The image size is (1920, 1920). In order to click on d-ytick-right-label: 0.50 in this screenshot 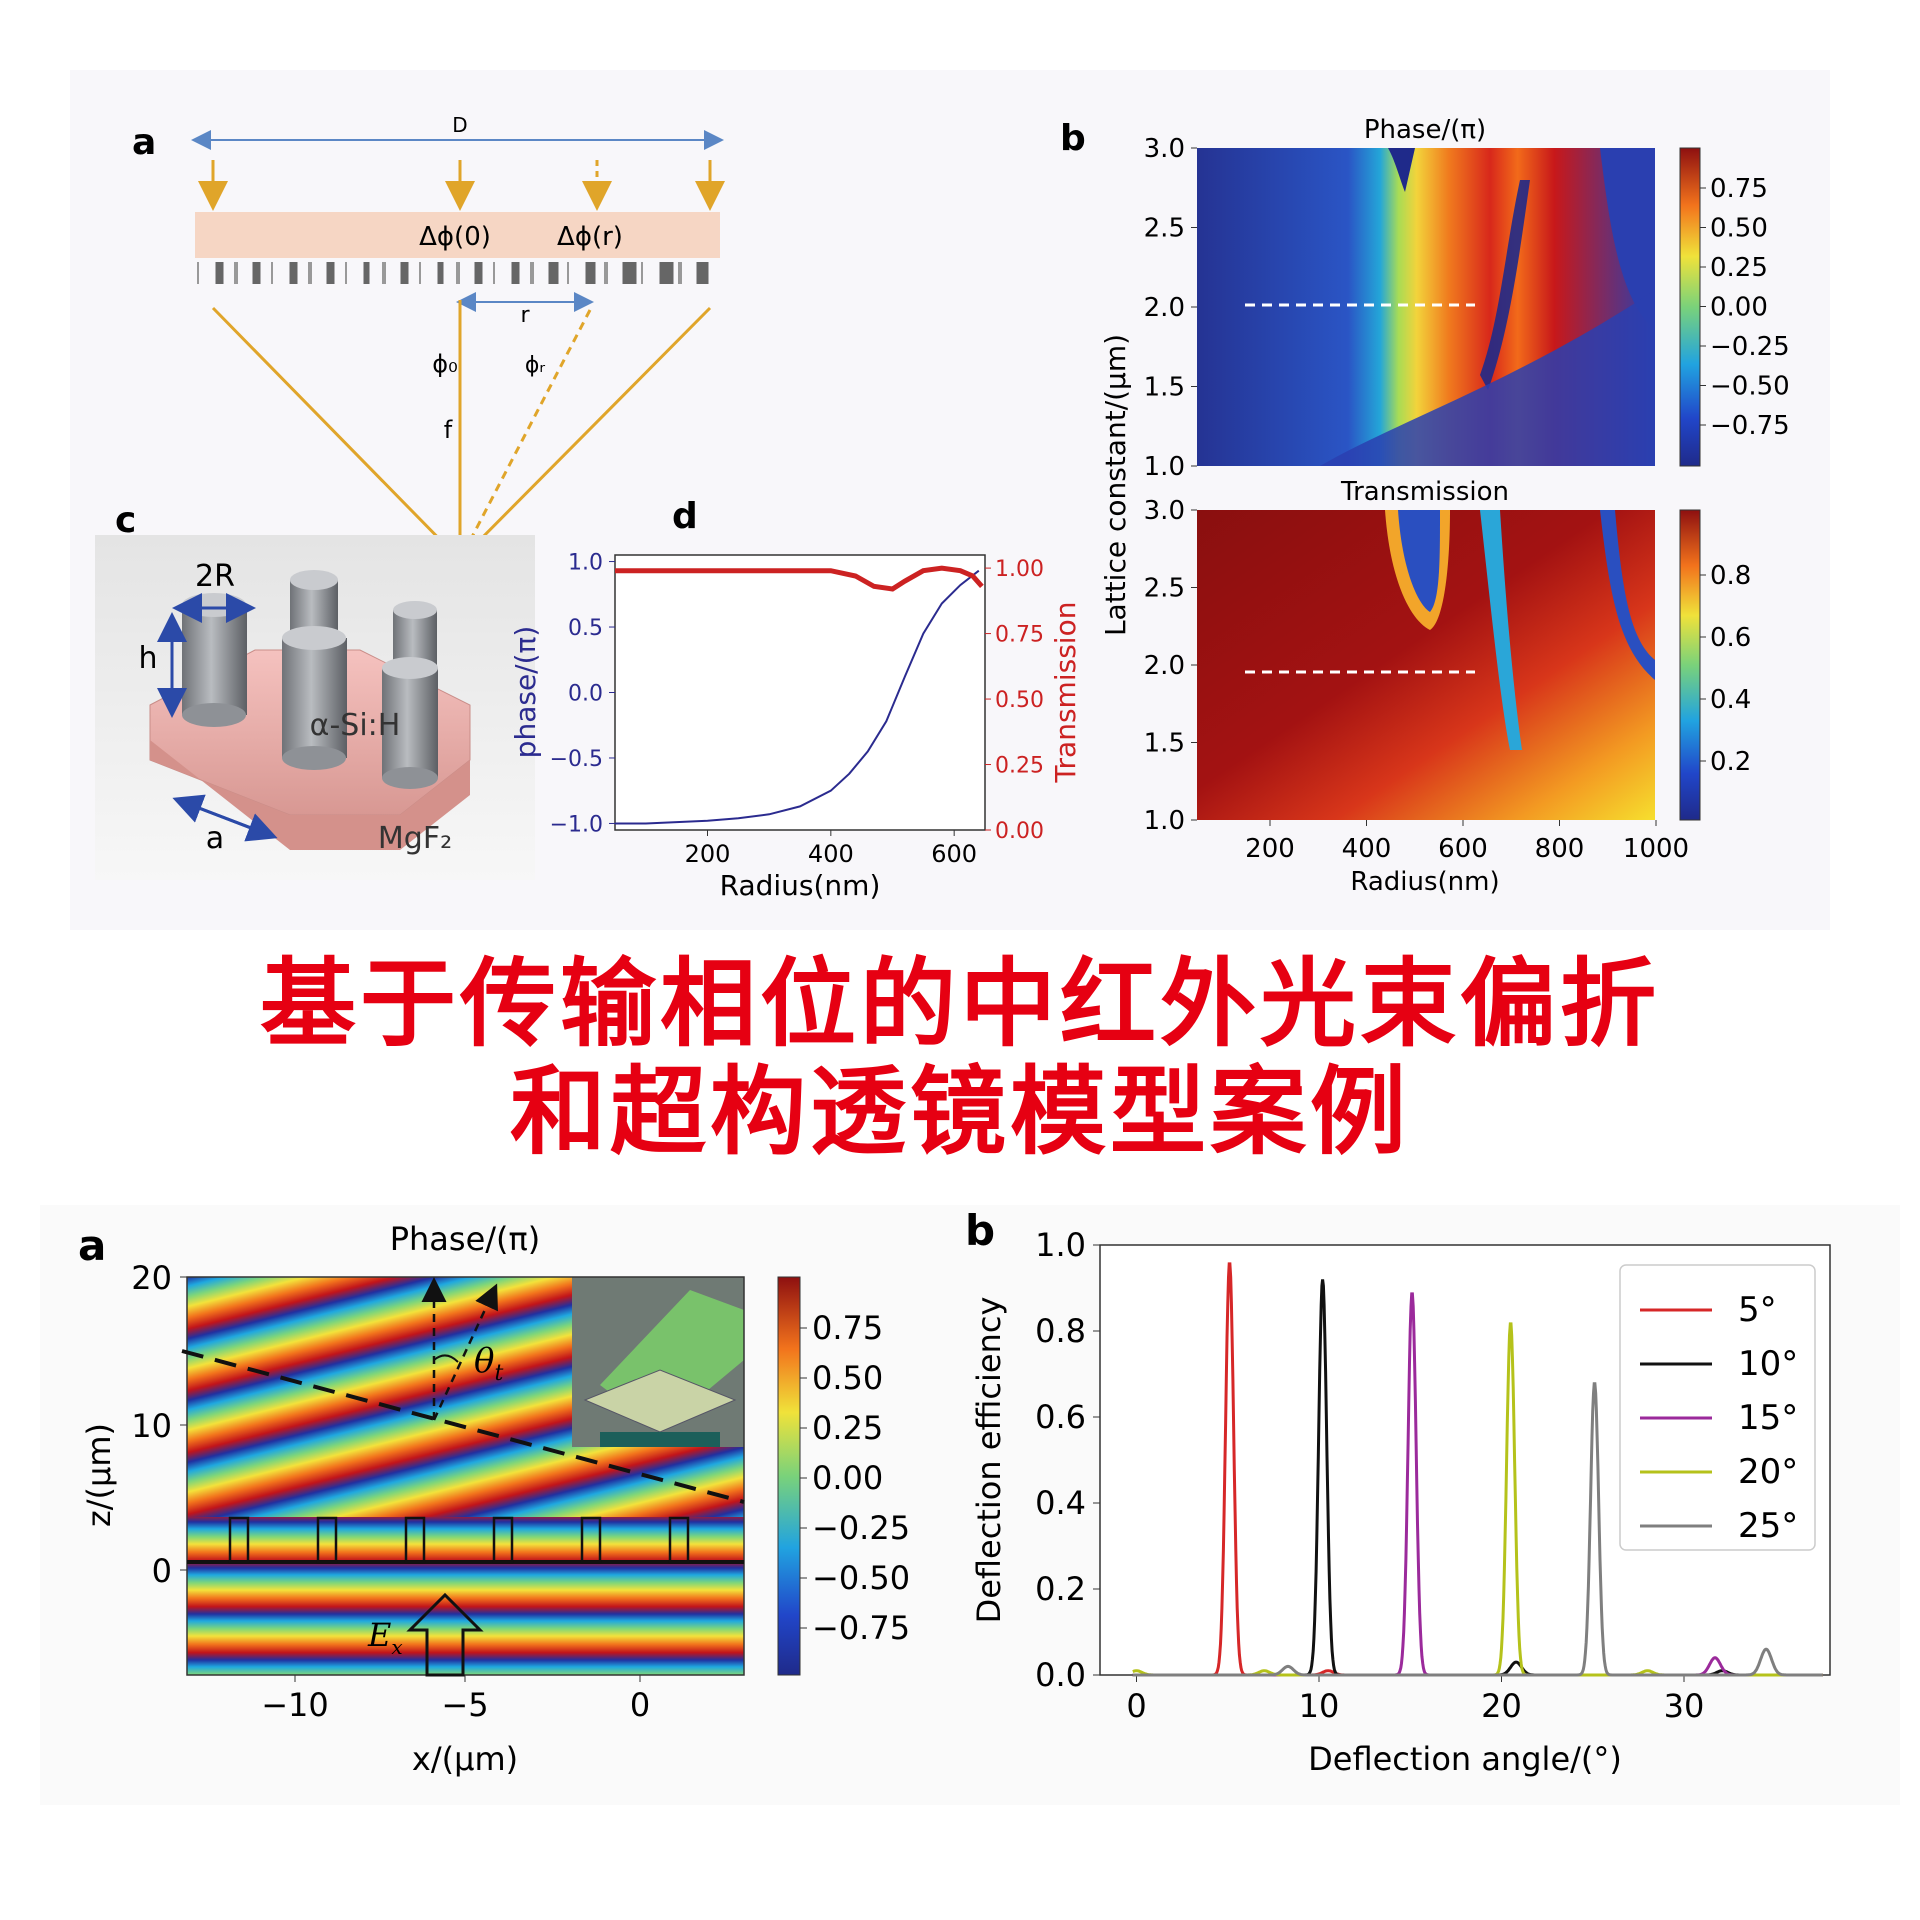, I will do `click(1019, 700)`.